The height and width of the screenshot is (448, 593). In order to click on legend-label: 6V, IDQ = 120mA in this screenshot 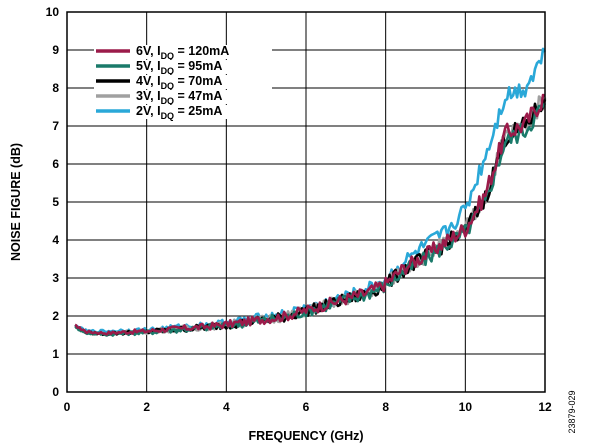, I will do `click(182, 52)`.